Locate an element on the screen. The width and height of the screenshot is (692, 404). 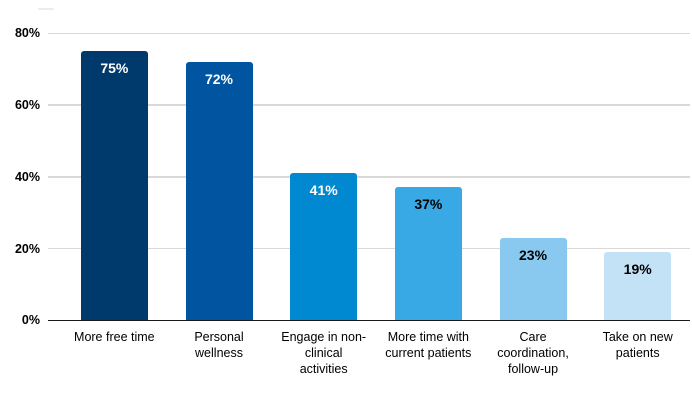
bar-4: 37% is located at coordinates (428, 253).